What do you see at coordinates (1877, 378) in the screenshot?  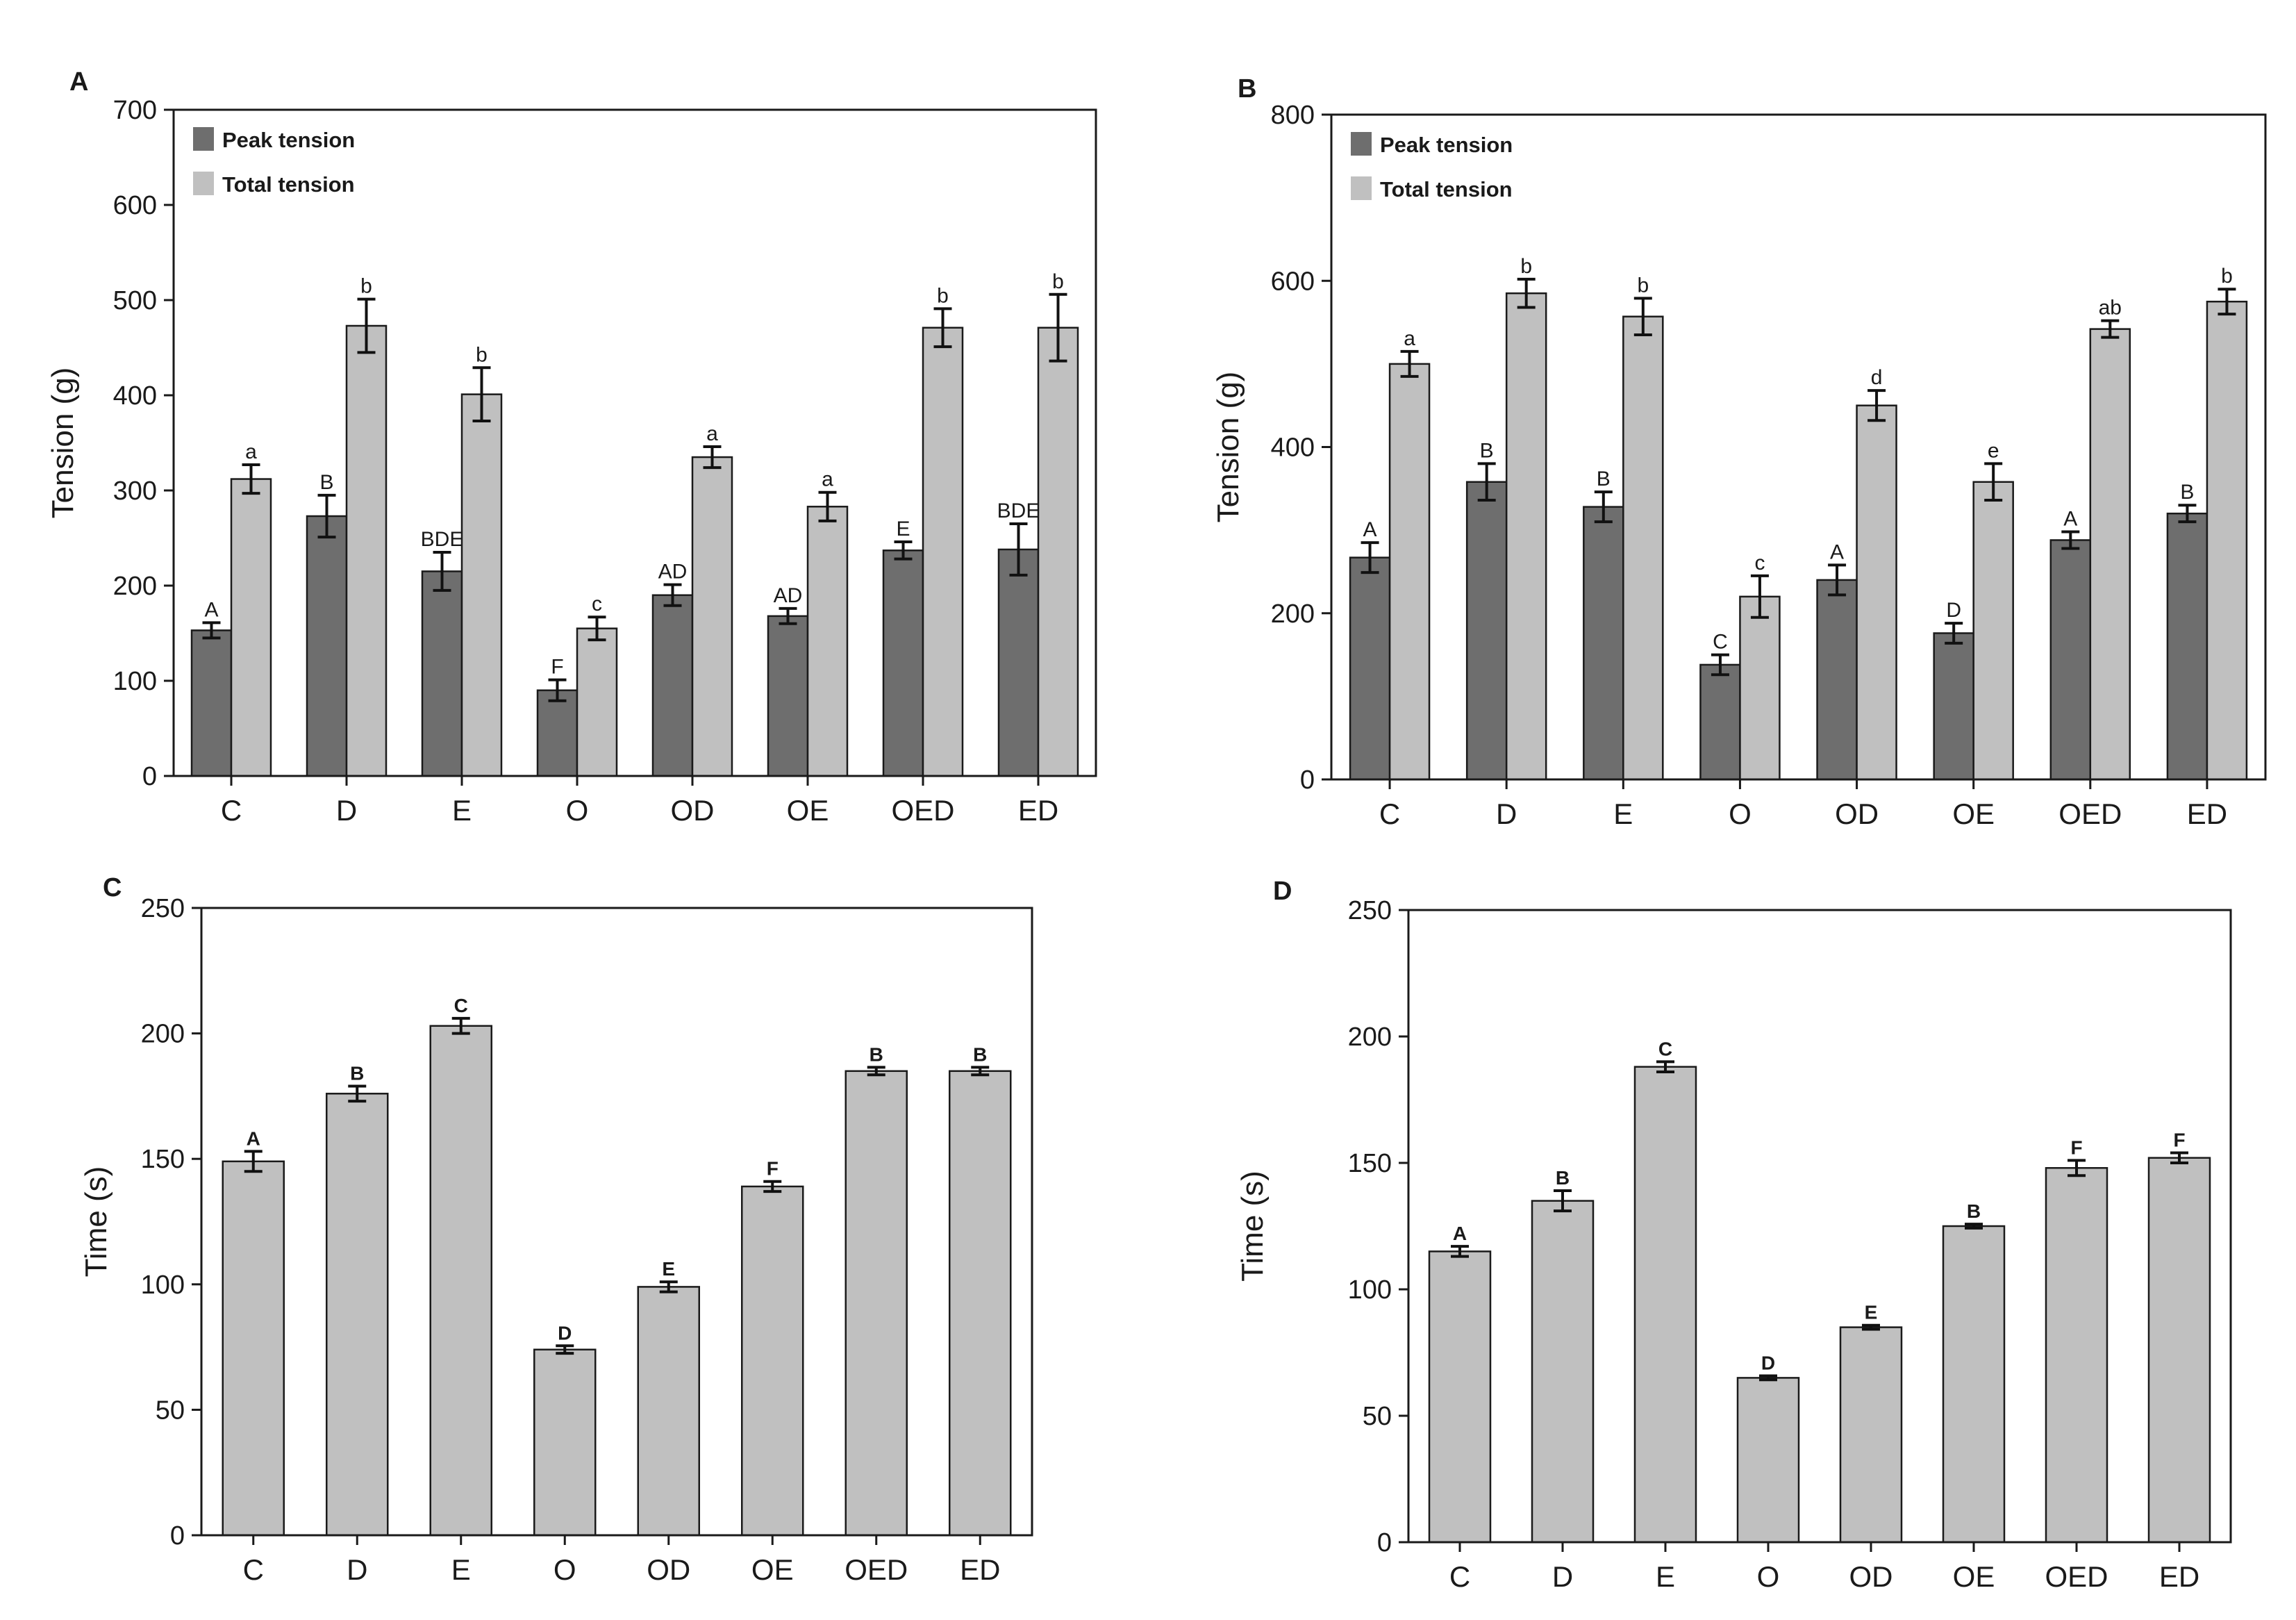 I see `significance-label: d` at bounding box center [1877, 378].